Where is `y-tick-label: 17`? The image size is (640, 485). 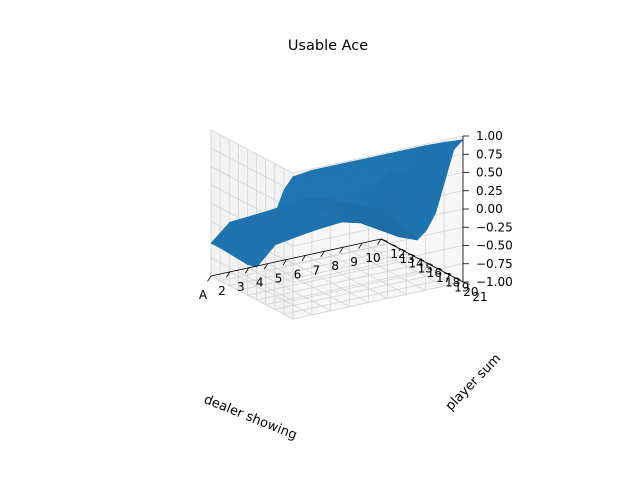 y-tick-label: 17 is located at coordinates (443, 278).